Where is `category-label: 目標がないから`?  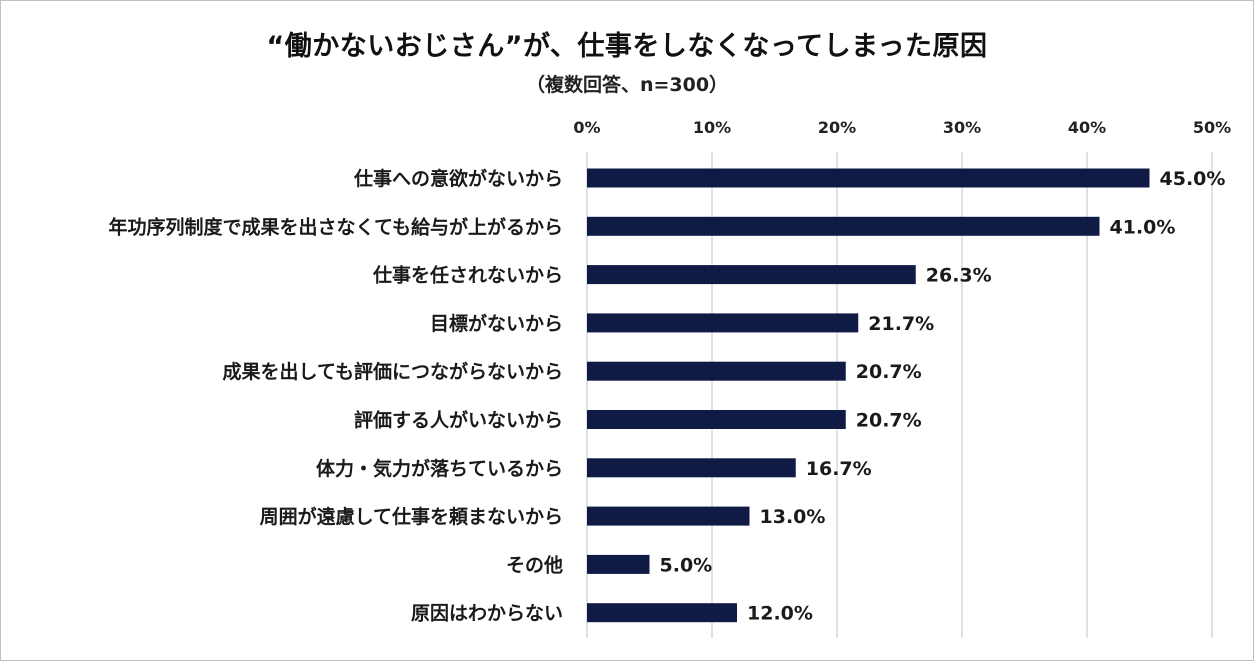 category-label: 目標がないから is located at coordinates (496, 323).